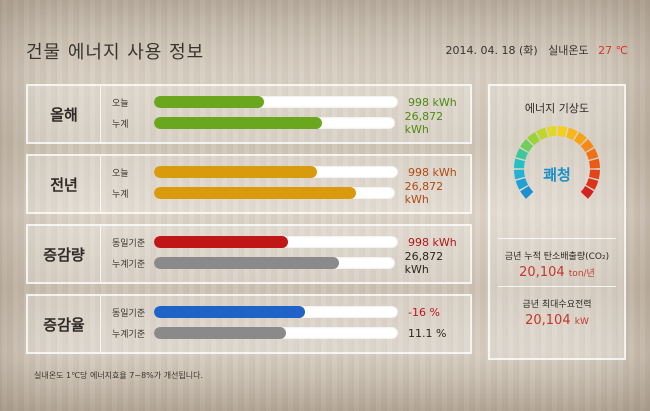 The image size is (650, 411). I want to click on carbon-value-line: 20,104 ton/년, so click(557, 272).